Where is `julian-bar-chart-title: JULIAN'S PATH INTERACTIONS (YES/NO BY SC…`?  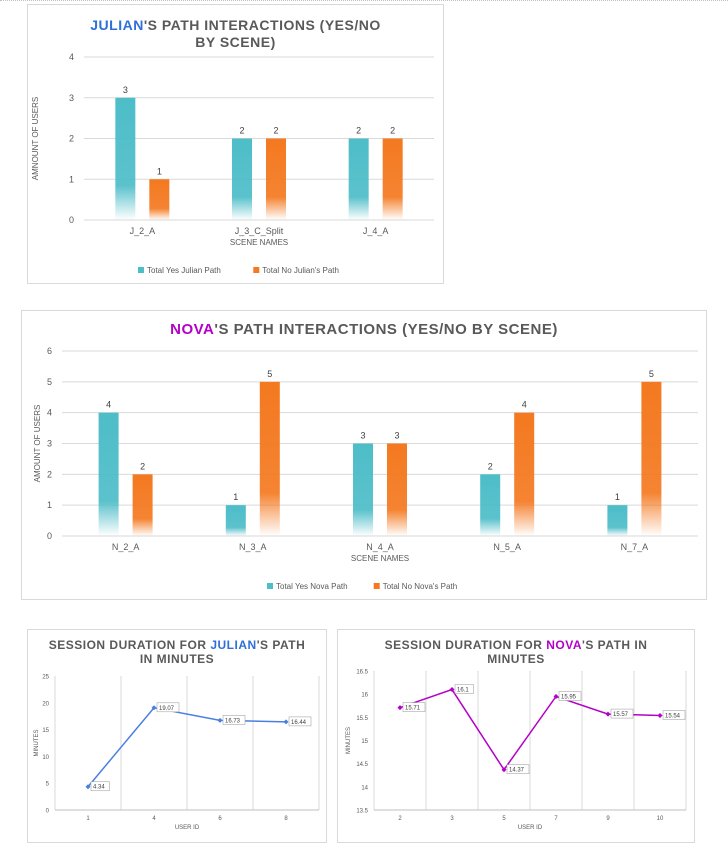
julian-bar-chart-title: JULIAN'S PATH INTERACTIONS (YES/NO BY SC… is located at coordinates (235, 34).